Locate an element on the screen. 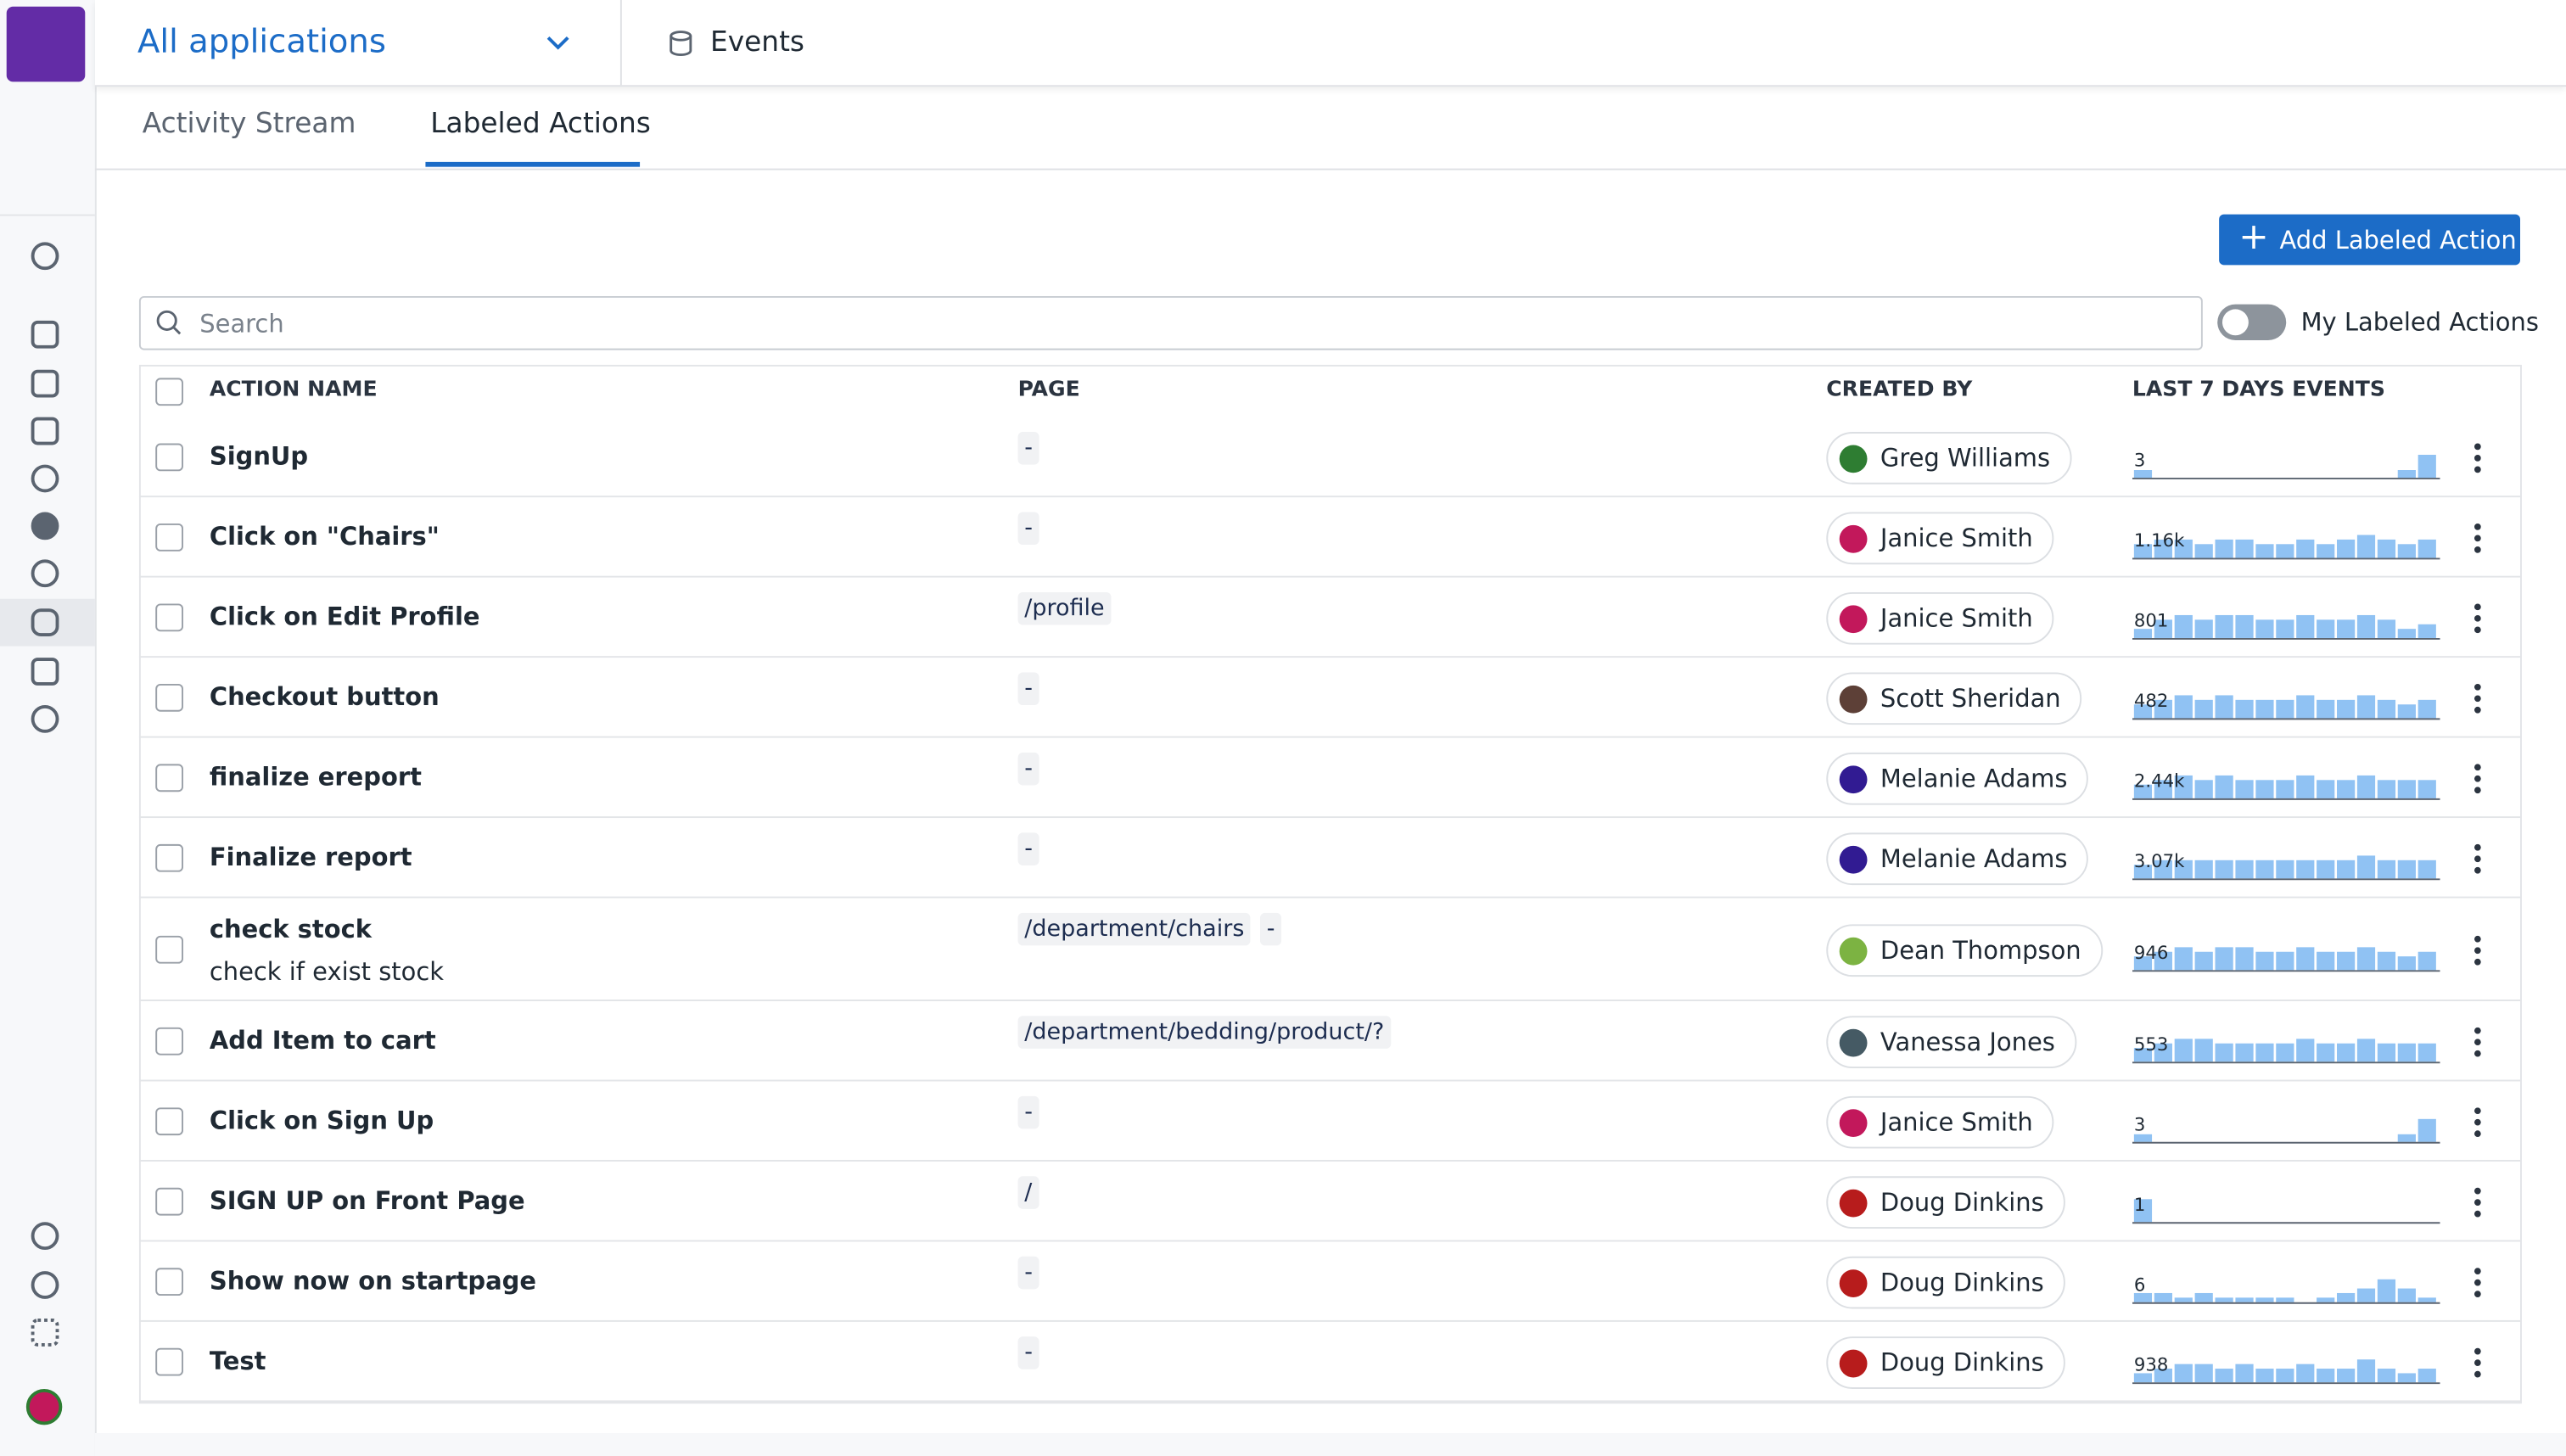 This screenshot has height=1456, width=2566. action-name: Click on Edit Profile is located at coordinates (344, 616).